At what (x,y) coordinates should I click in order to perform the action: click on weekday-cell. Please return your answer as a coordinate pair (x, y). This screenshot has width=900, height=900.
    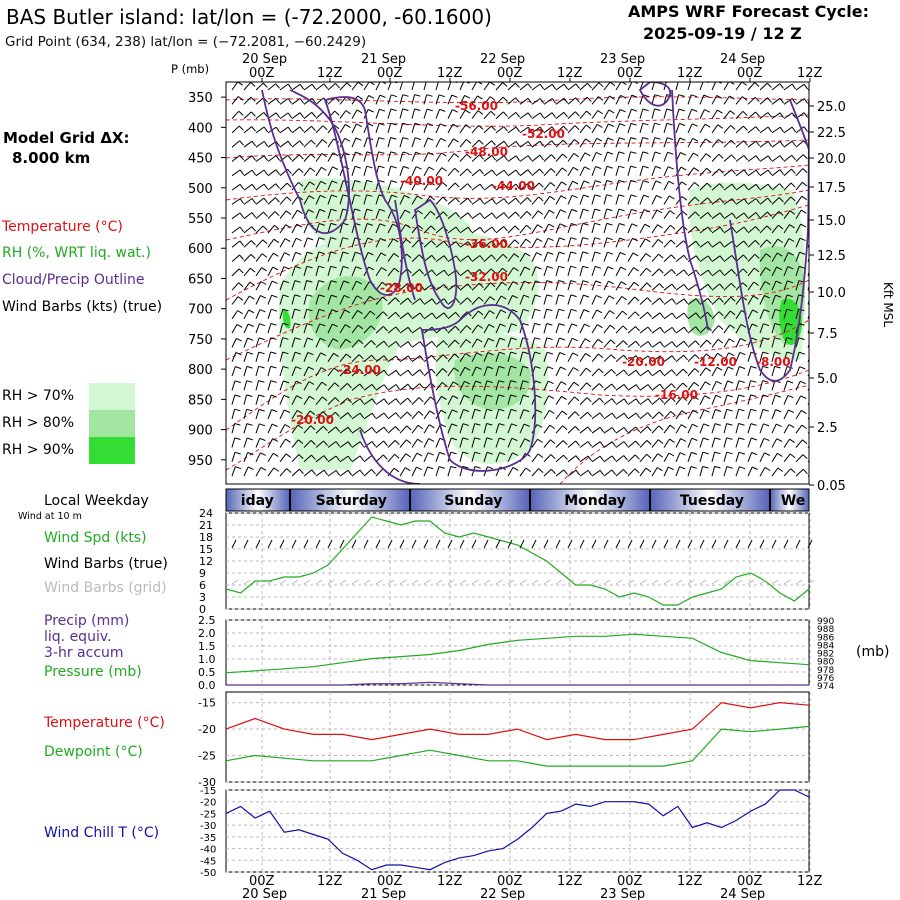
    Looking at the image, I should click on (350, 500).